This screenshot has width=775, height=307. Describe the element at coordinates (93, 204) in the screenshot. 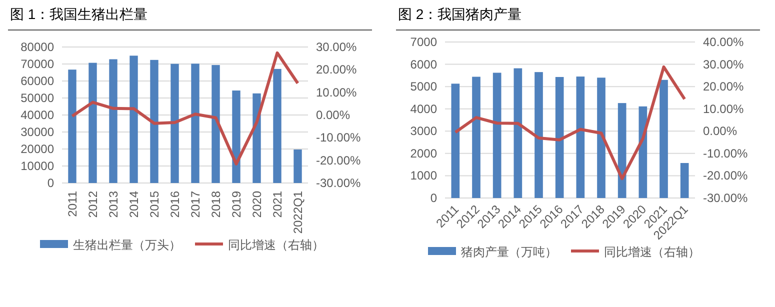

I see `x-tick-label: 2012` at that location.